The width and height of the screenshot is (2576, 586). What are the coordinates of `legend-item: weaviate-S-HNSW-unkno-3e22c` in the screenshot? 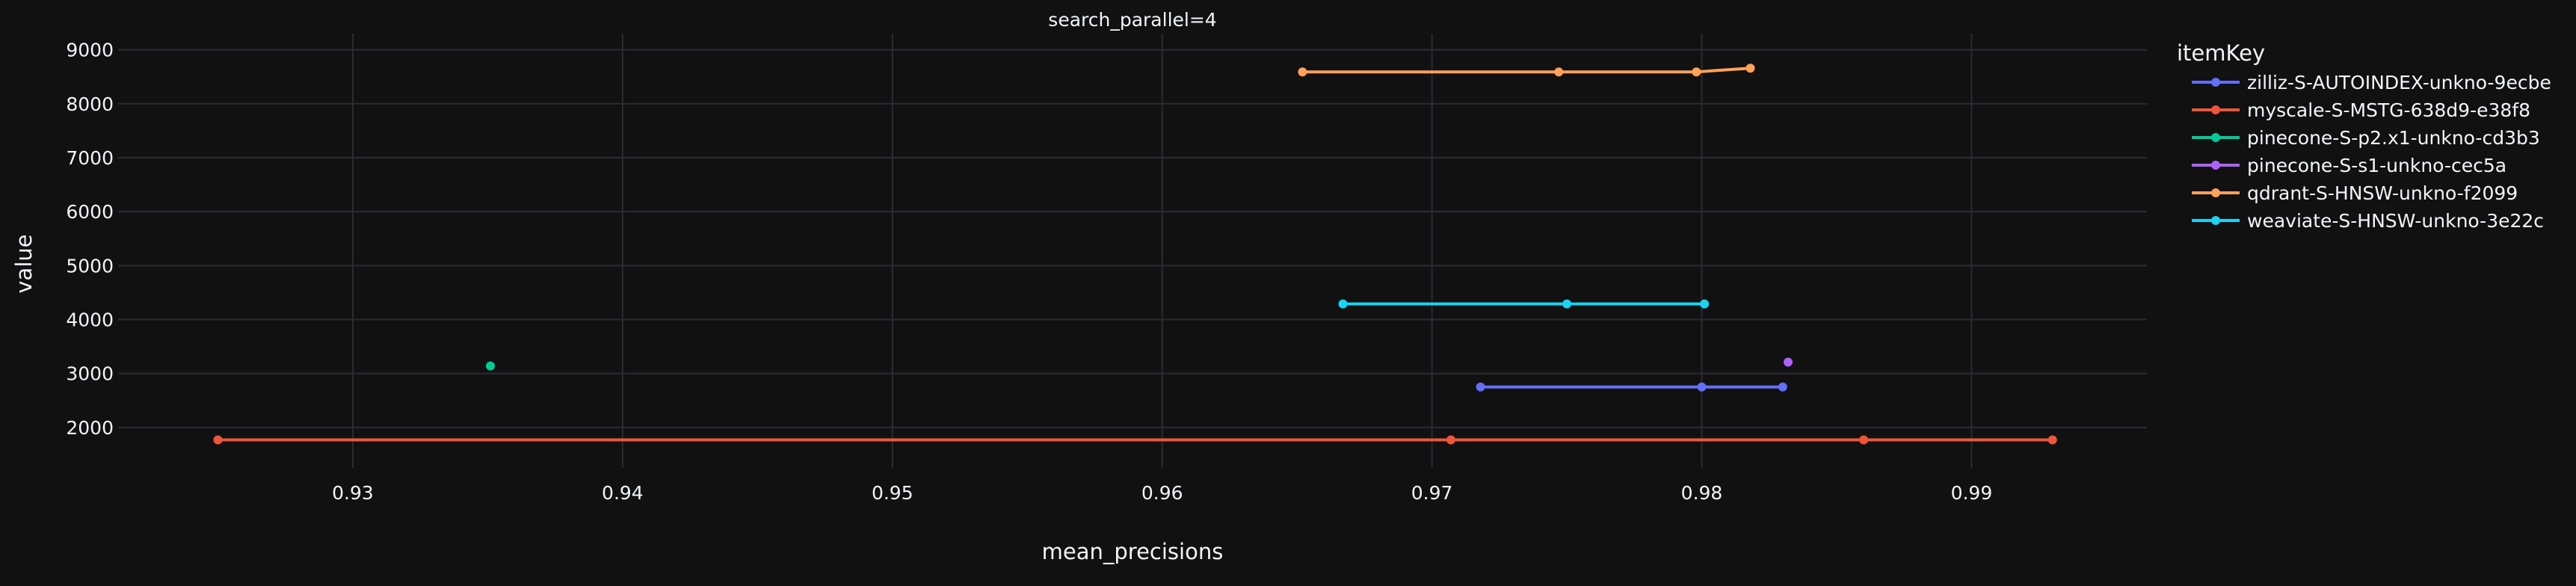 It's located at (2368, 221).